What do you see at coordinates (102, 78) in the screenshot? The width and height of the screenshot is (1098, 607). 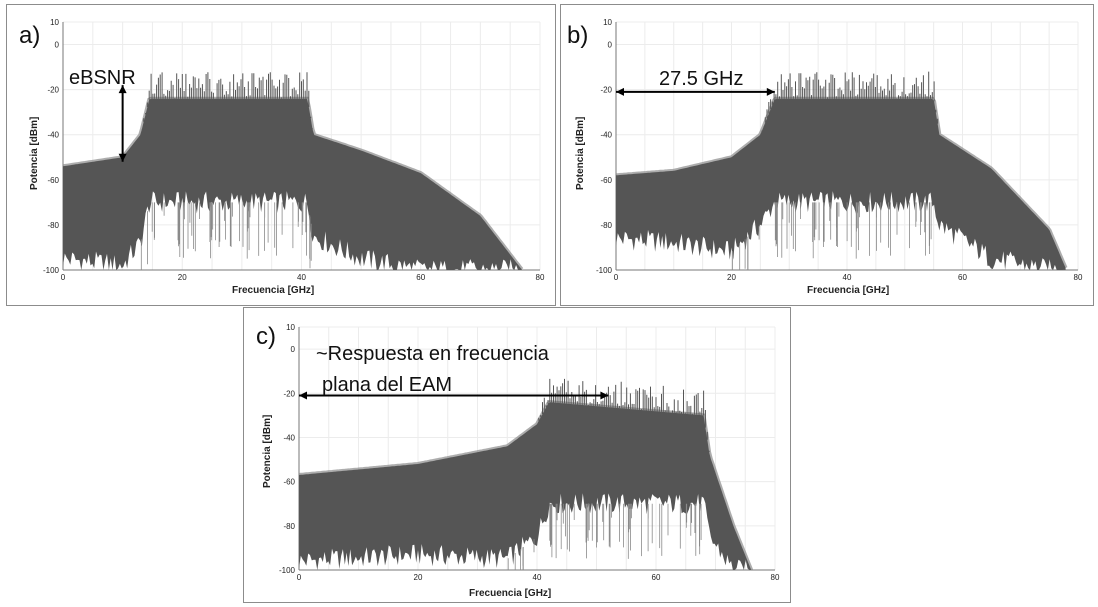 I see `annotation-ebsnr: eBSNR` at bounding box center [102, 78].